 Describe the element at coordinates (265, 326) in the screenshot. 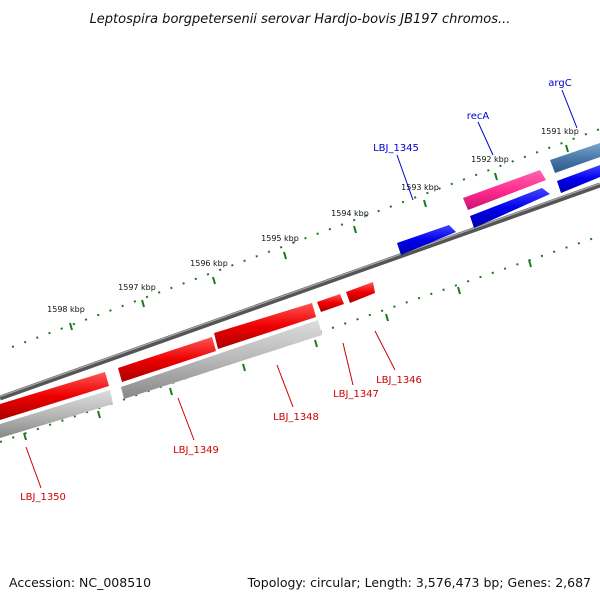

I see `gene-LBJ-1348-top` at that location.